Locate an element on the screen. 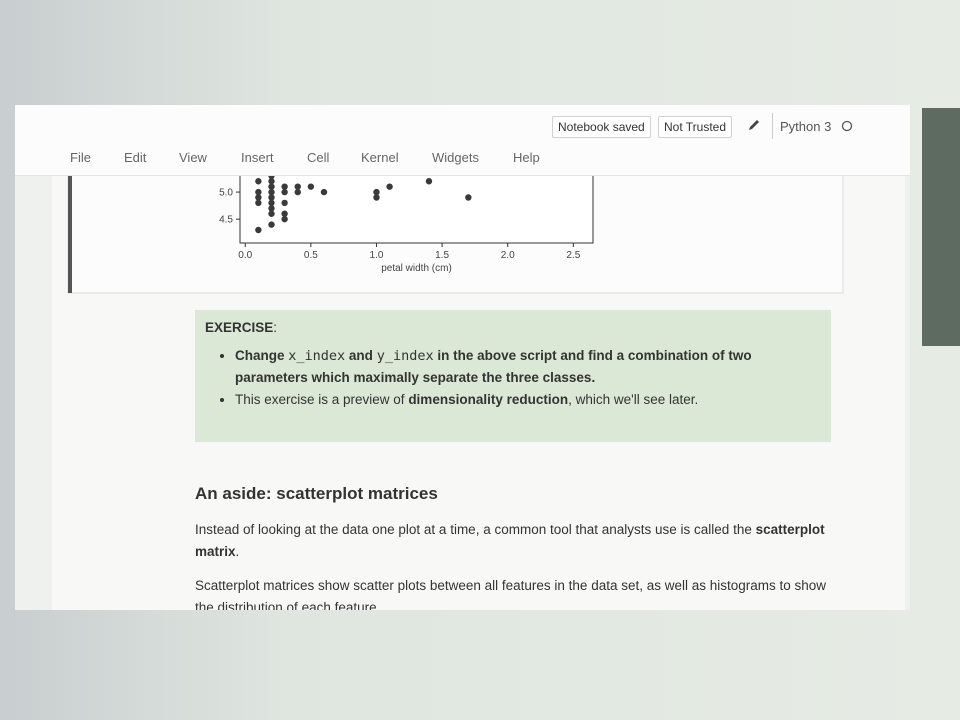 The width and height of the screenshot is (960, 720). text-run: , which we'll see later. is located at coordinates (633, 399).